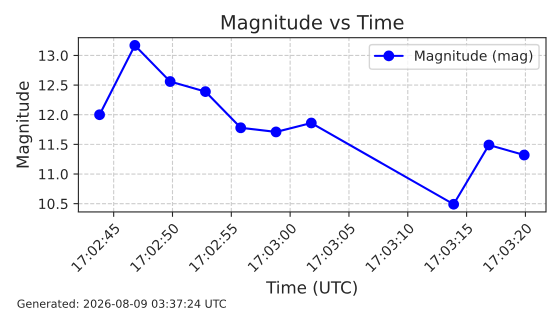 This screenshot has width=560, height=314. What do you see at coordinates (311, 288) in the screenshot?
I see `x-axis-title: Time (UTC)` at bounding box center [311, 288].